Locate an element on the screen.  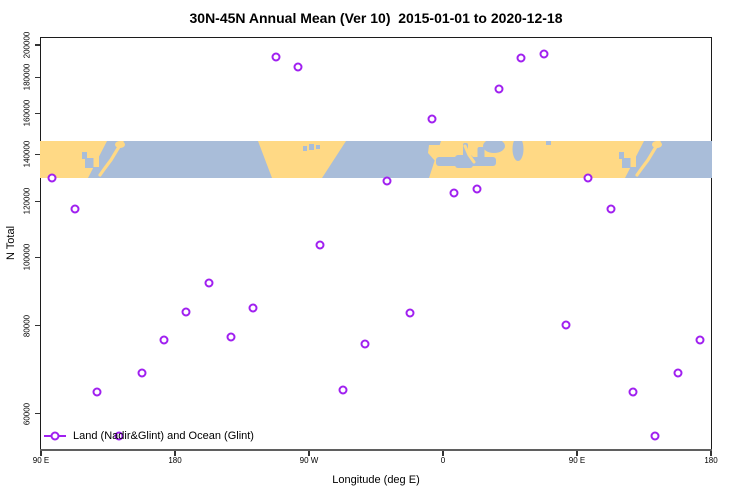
y-tick-label: 80000 is located at coordinates (27, 325).